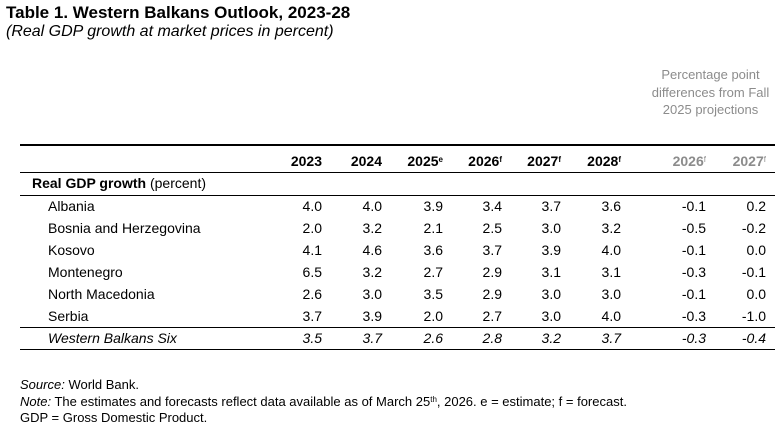  Describe the element at coordinates (753, 338) in the screenshot. I see `total-value-cell: -0.4` at that location.